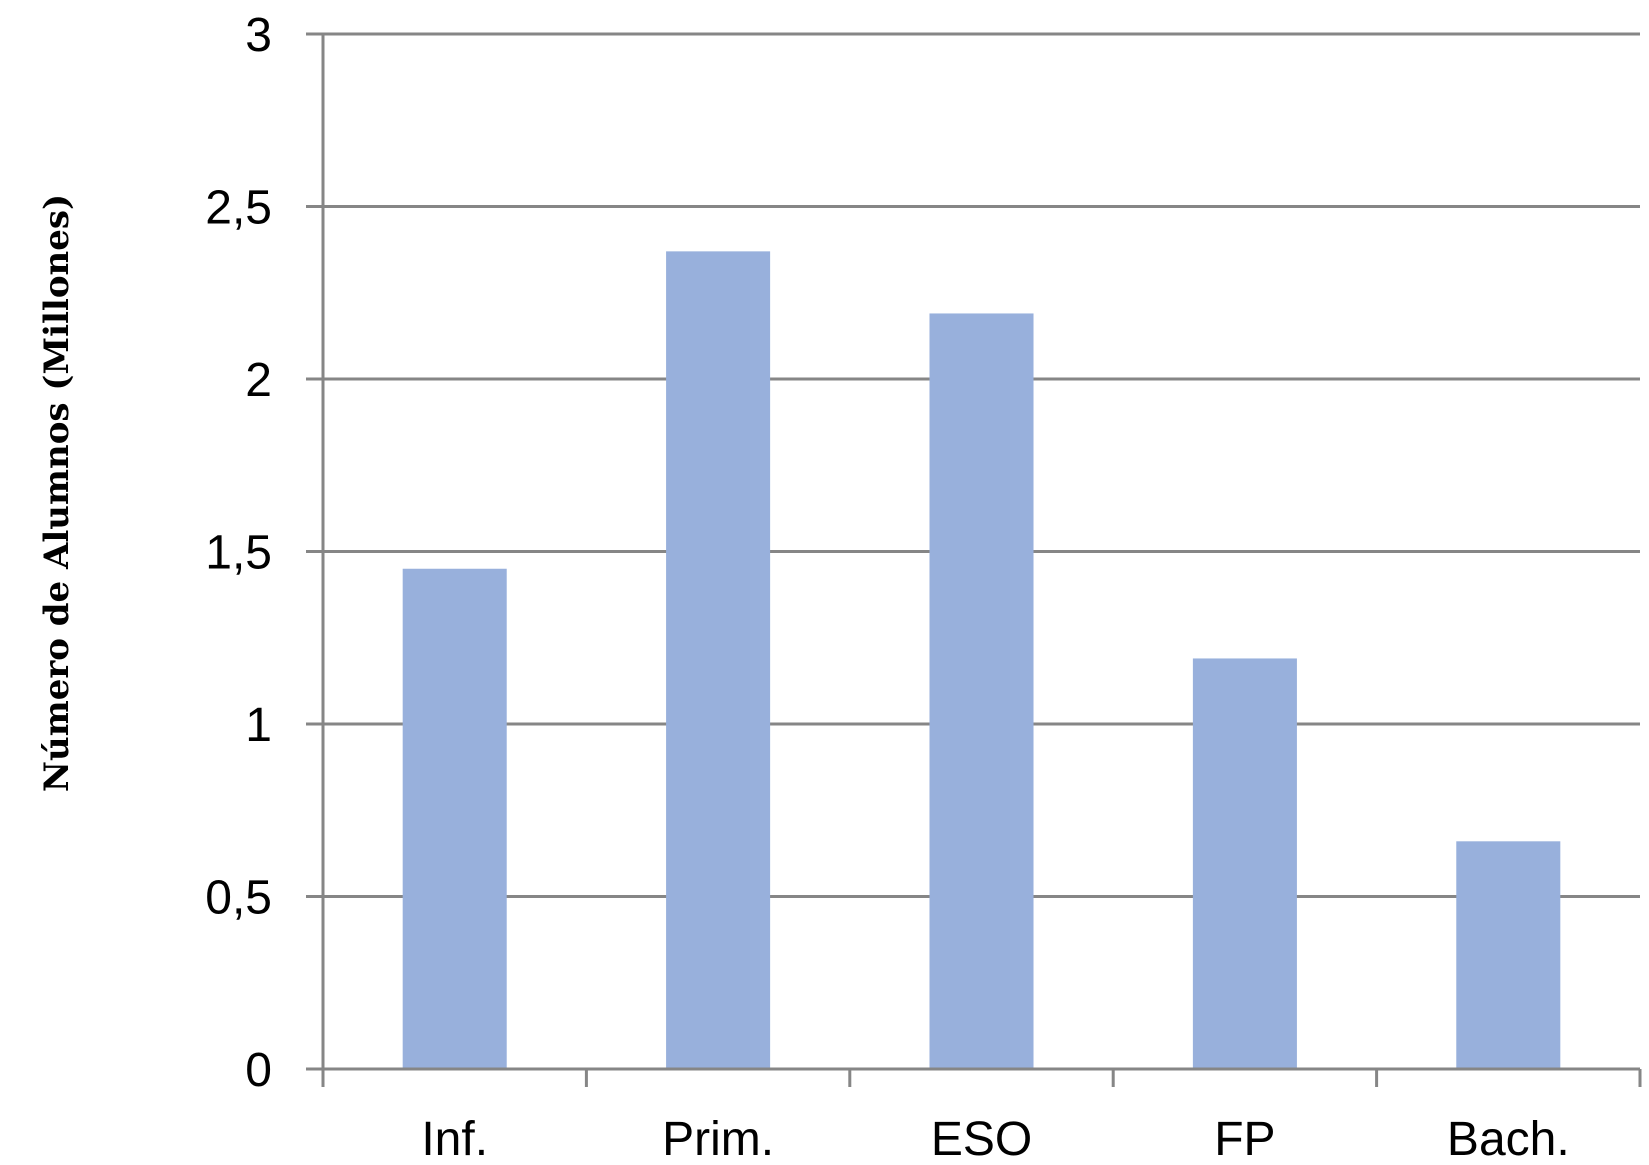 The width and height of the screenshot is (1649, 1165). Describe the element at coordinates (238, 208) in the screenshot. I see `y-tick-label: 2,5` at that location.